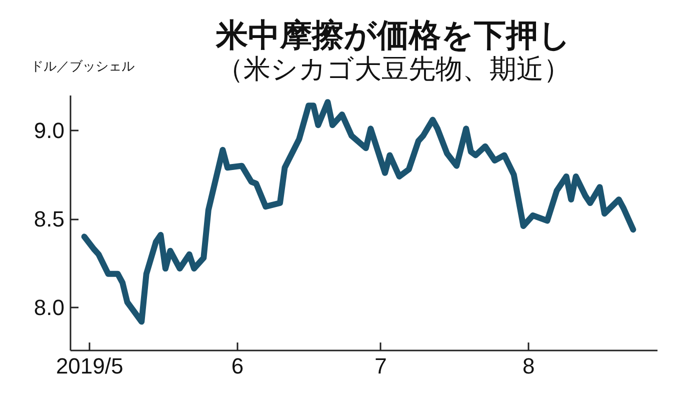 This screenshot has height=417, width=680. Describe the element at coordinates (49, 307) in the screenshot. I see `y-tick-label: 8.0` at that location.